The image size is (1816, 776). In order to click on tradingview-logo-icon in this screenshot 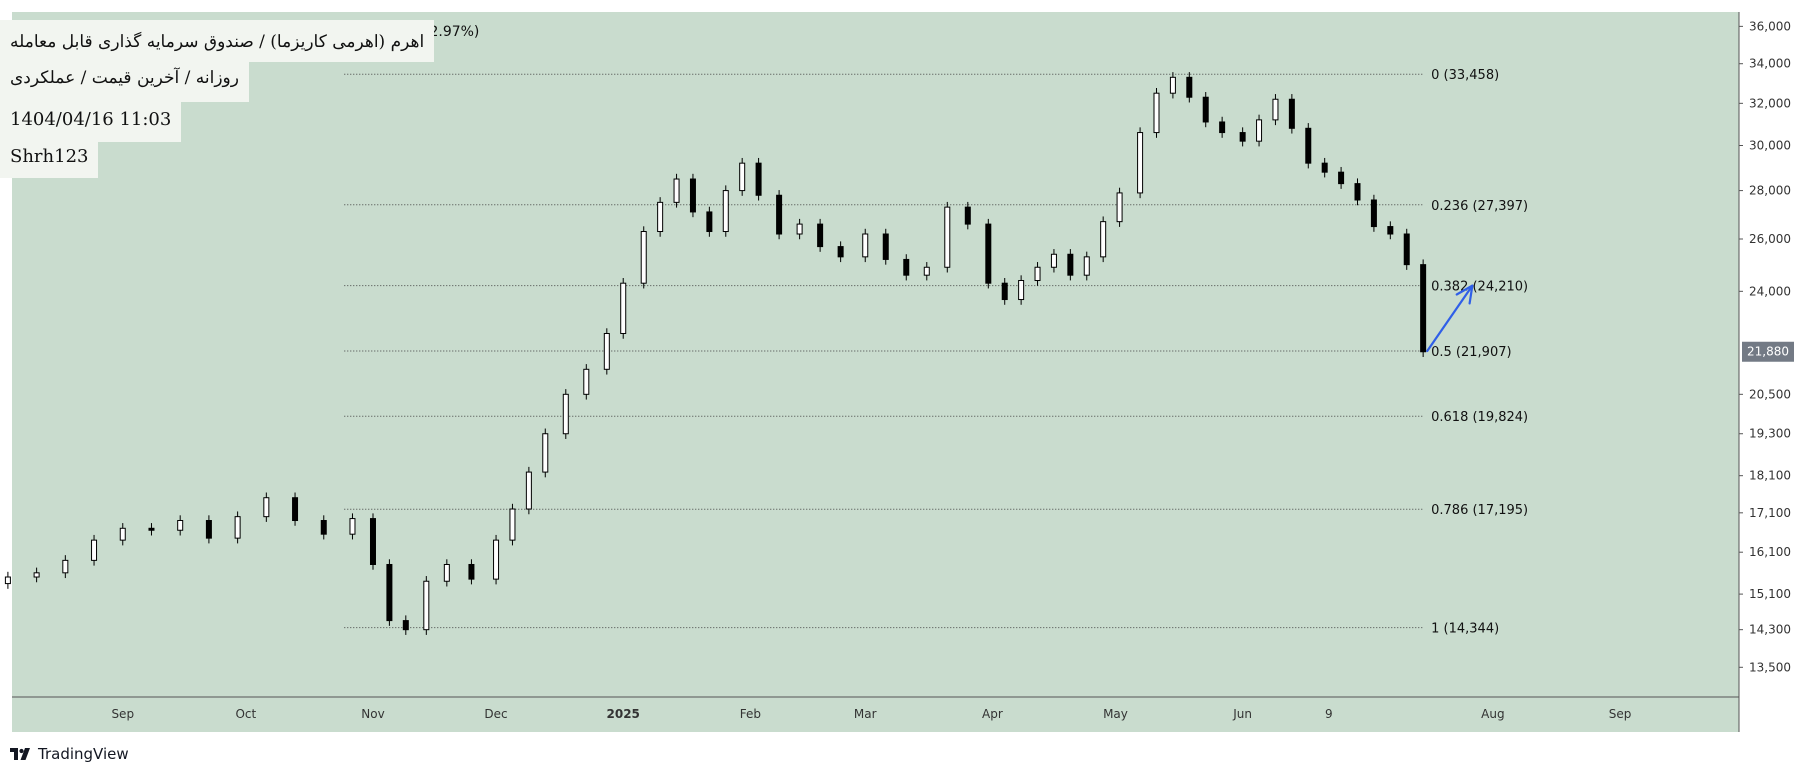, I will do `click(20, 754)`.